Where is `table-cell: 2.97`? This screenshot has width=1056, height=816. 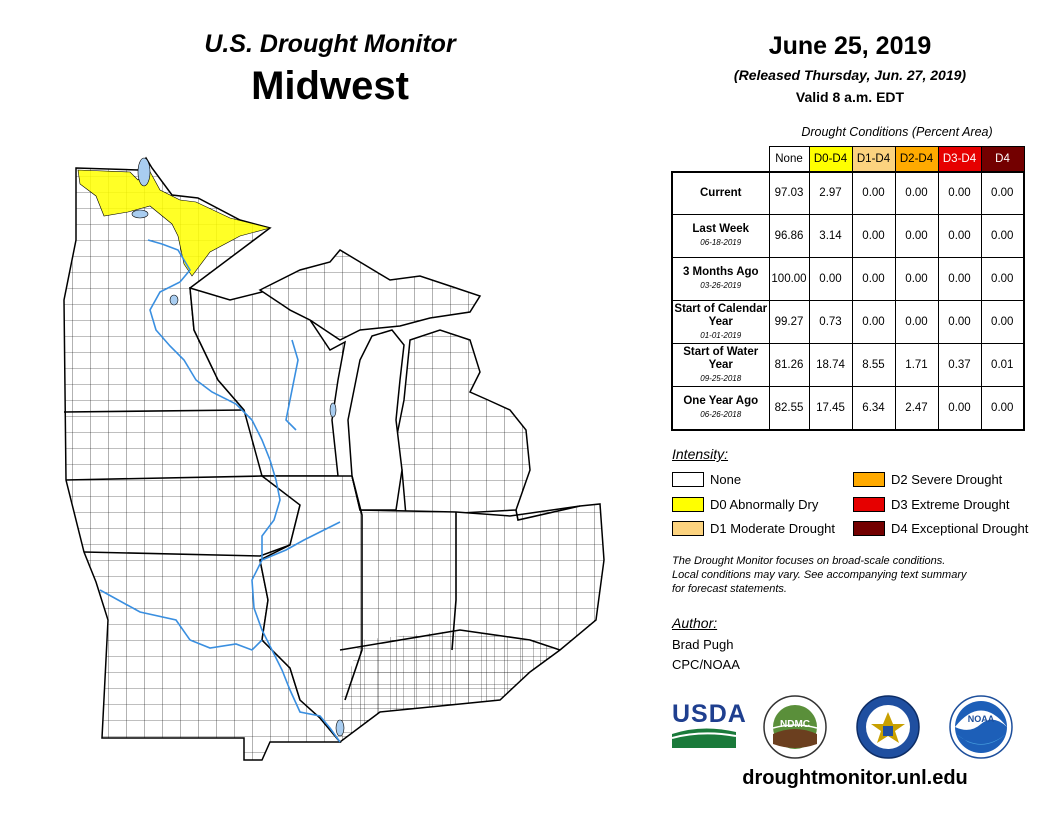
table-cell: 2.97 is located at coordinates (830, 193).